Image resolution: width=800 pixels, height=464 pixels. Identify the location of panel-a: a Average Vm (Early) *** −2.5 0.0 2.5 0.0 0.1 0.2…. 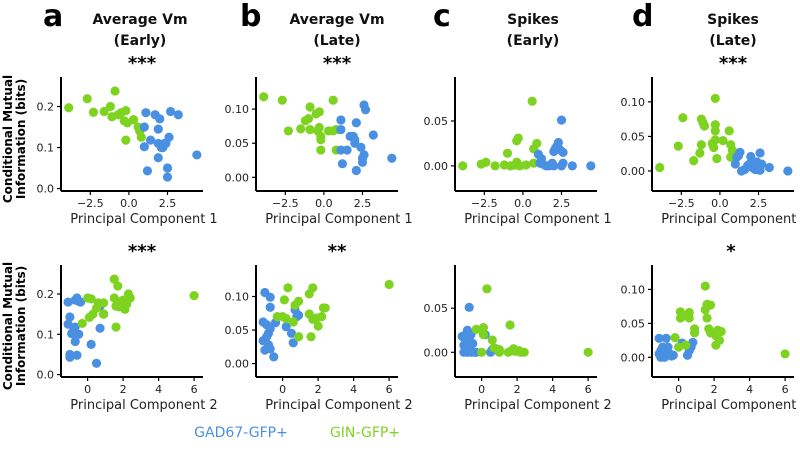
(127, 113).